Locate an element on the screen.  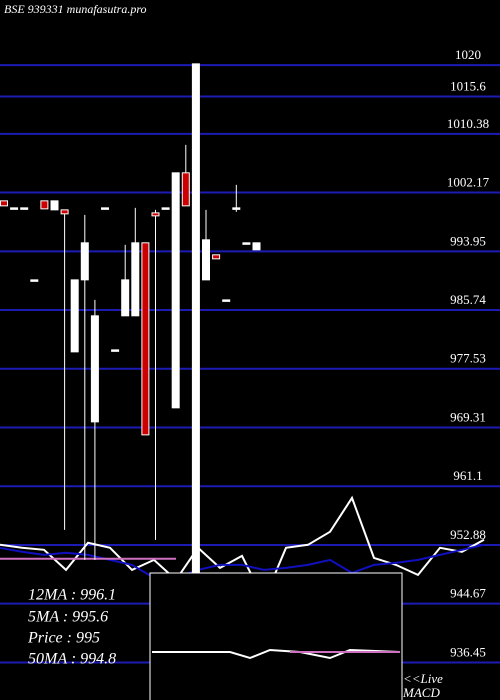
y-tick-label: 985.74 is located at coordinates (468, 299).